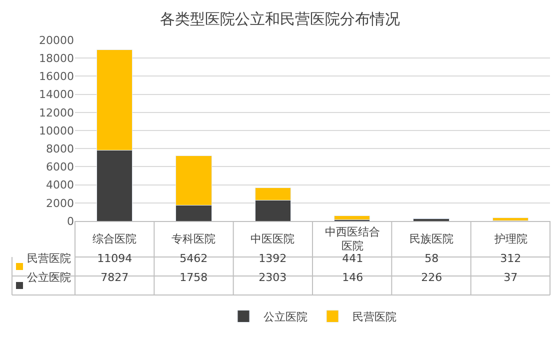 This screenshot has width=560, height=341. I want to click on legend-label: 公立医院, so click(286, 317).